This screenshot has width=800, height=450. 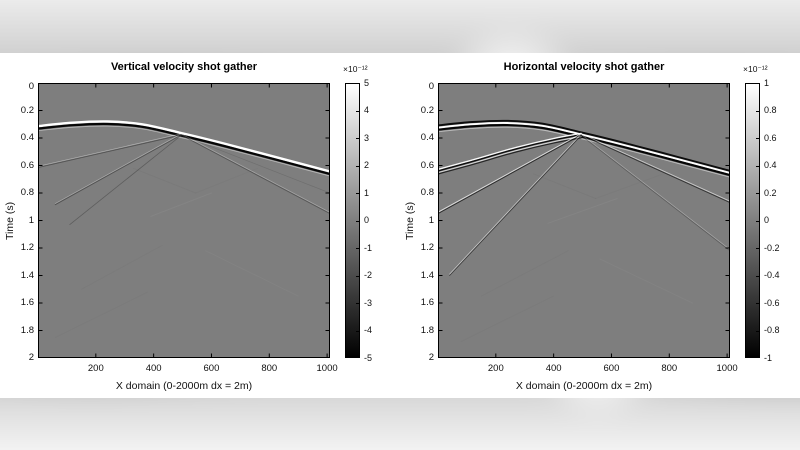 What do you see at coordinates (184, 67) in the screenshot?
I see `plot-title-left: Vertical velocity shot gather` at bounding box center [184, 67].